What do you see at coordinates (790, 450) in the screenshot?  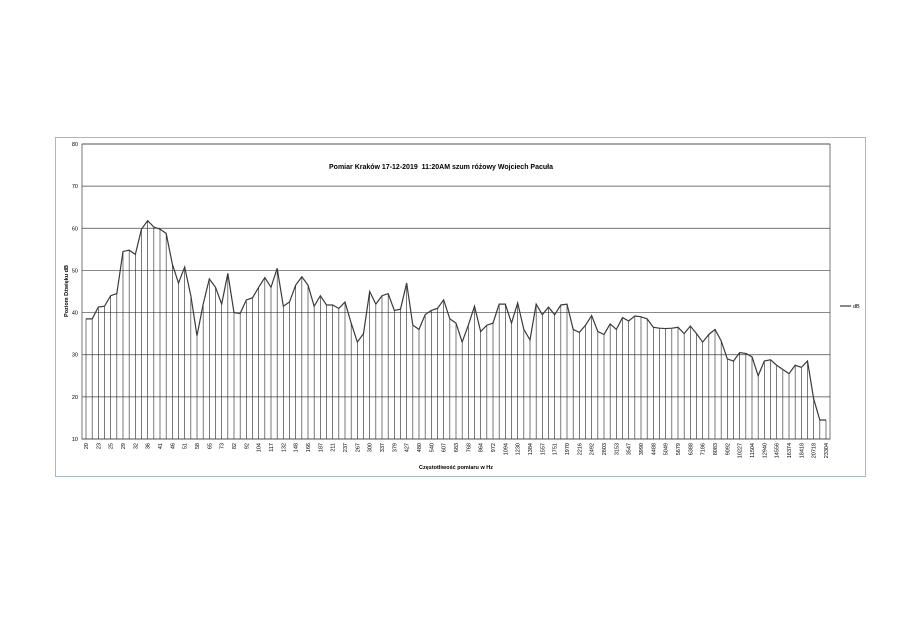 I see `x-tick-label: 16374` at bounding box center [790, 450].